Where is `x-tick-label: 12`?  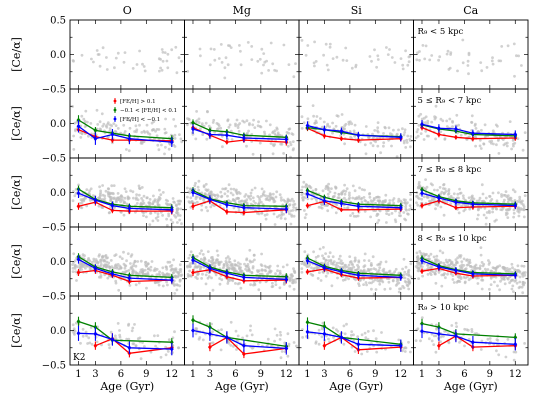 x-tick-label: 12 is located at coordinates (171, 374).